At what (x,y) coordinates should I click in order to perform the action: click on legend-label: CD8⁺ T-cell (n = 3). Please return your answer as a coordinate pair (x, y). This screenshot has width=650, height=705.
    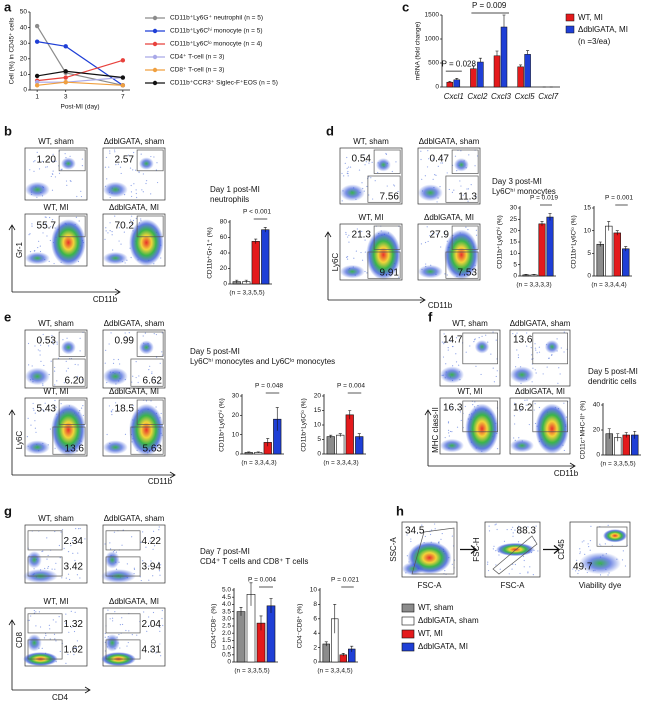
    Looking at the image, I should click on (197, 70).